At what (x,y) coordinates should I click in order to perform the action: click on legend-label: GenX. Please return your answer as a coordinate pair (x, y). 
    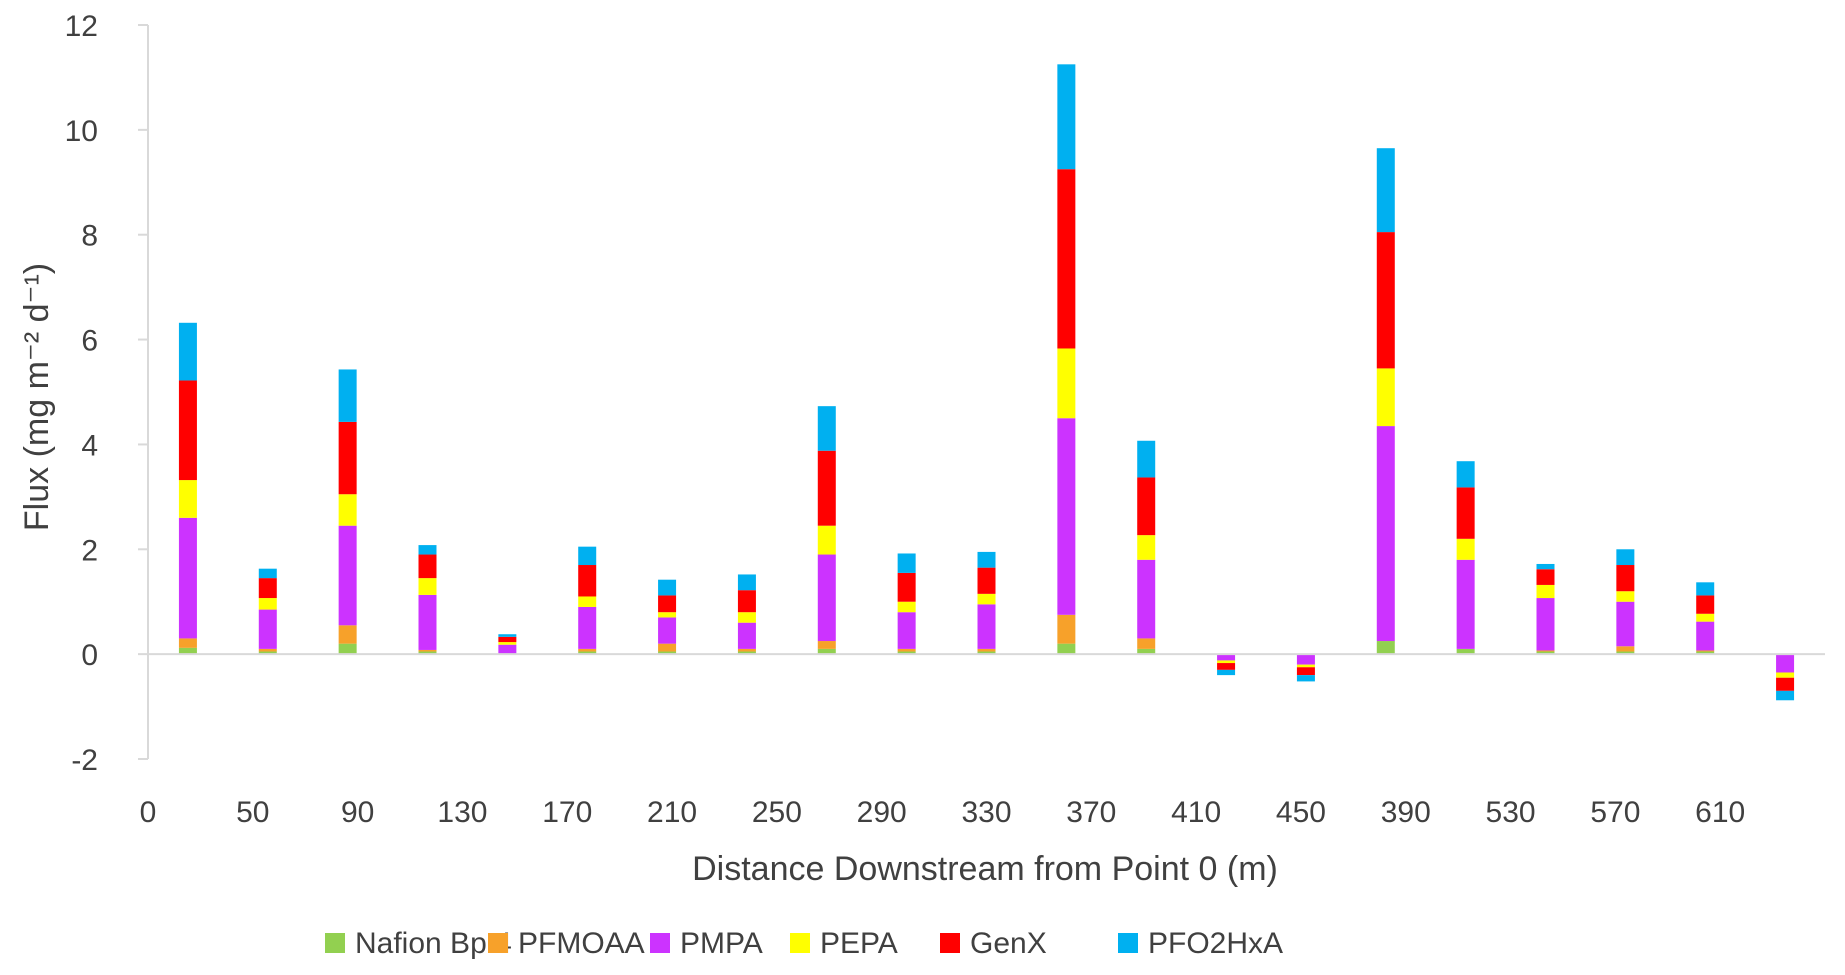
    Looking at the image, I should click on (1008, 943).